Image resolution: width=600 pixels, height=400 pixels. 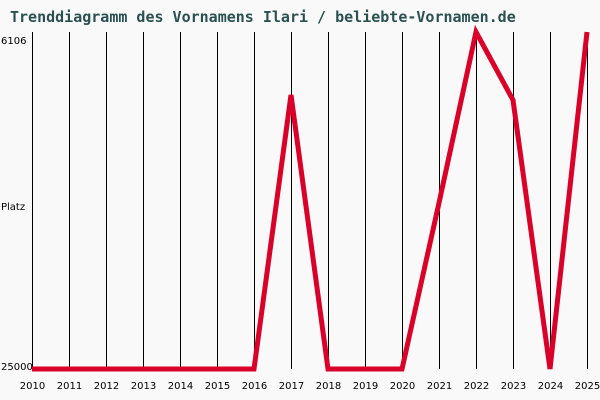 What do you see at coordinates (439, 386) in the screenshot?
I see `x-tick-2021: 2021` at bounding box center [439, 386].